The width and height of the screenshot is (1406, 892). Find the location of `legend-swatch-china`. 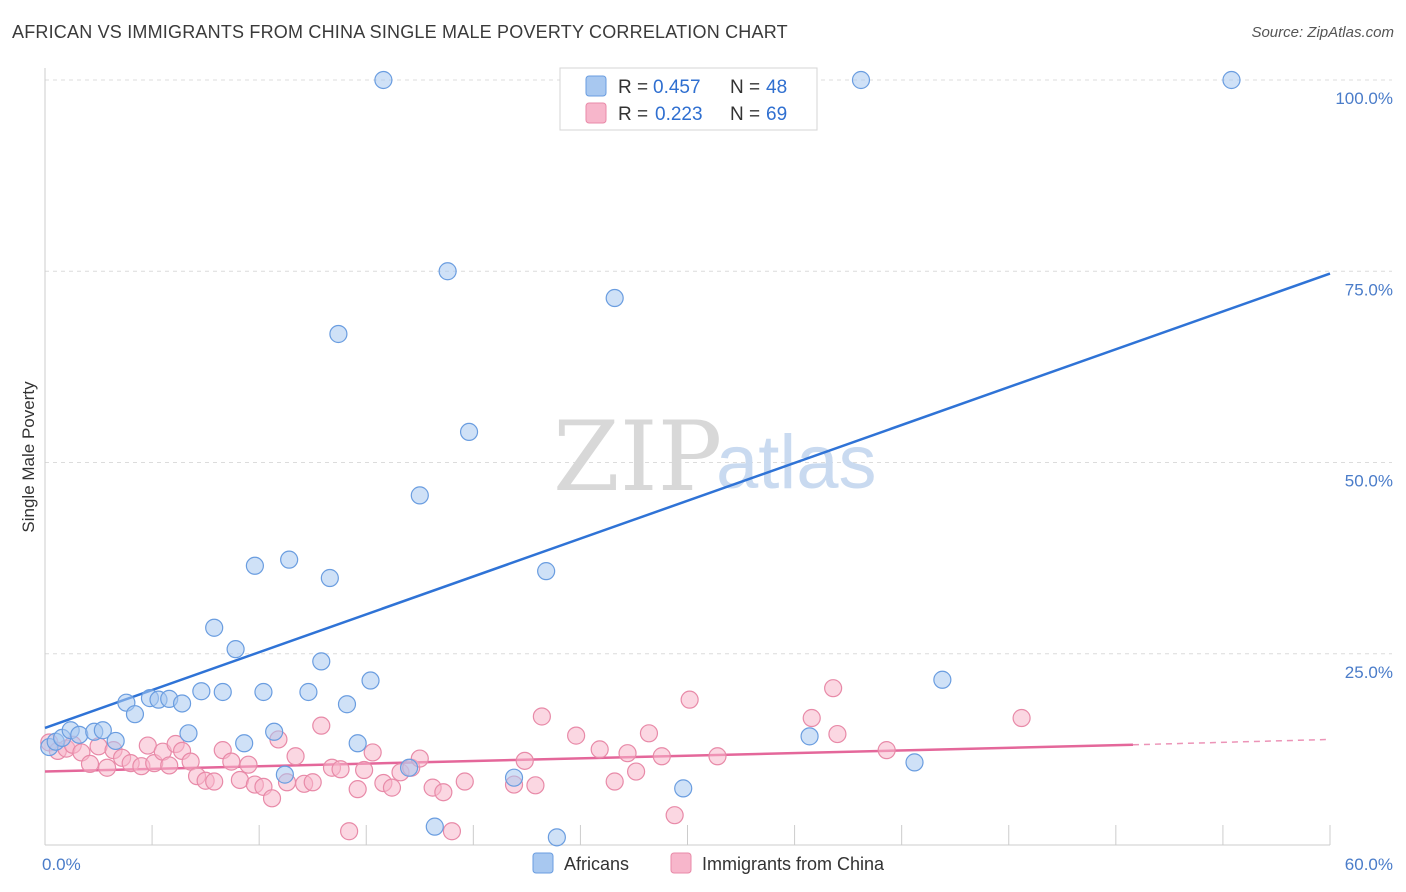

legend-swatch-china is located at coordinates (596, 113).